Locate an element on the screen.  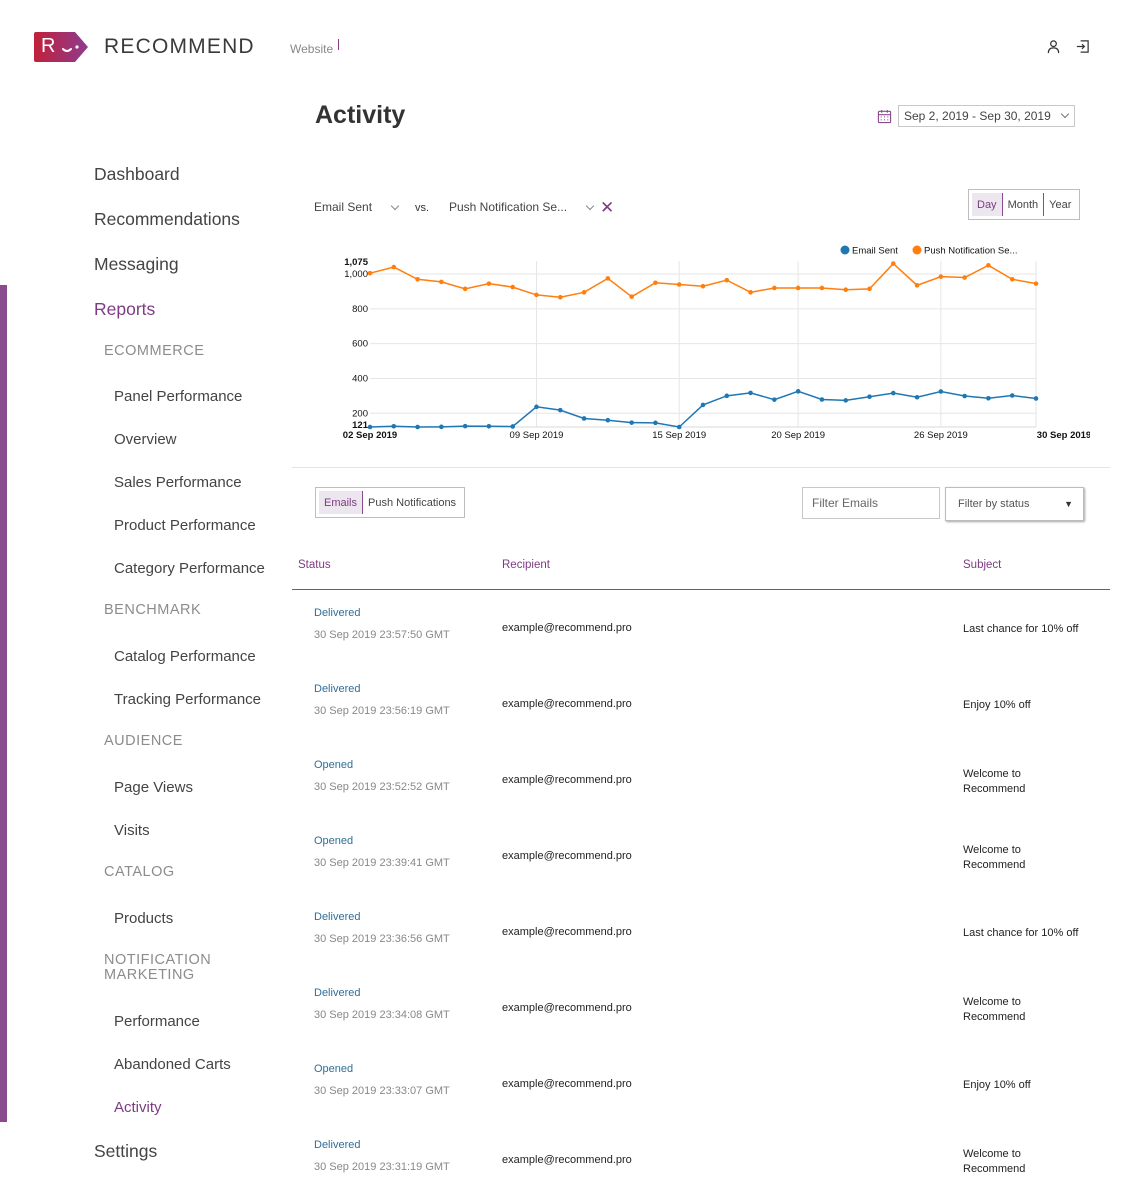
nav-item-catalog-performance: Catalog Performance is located at coordinates (185, 656).